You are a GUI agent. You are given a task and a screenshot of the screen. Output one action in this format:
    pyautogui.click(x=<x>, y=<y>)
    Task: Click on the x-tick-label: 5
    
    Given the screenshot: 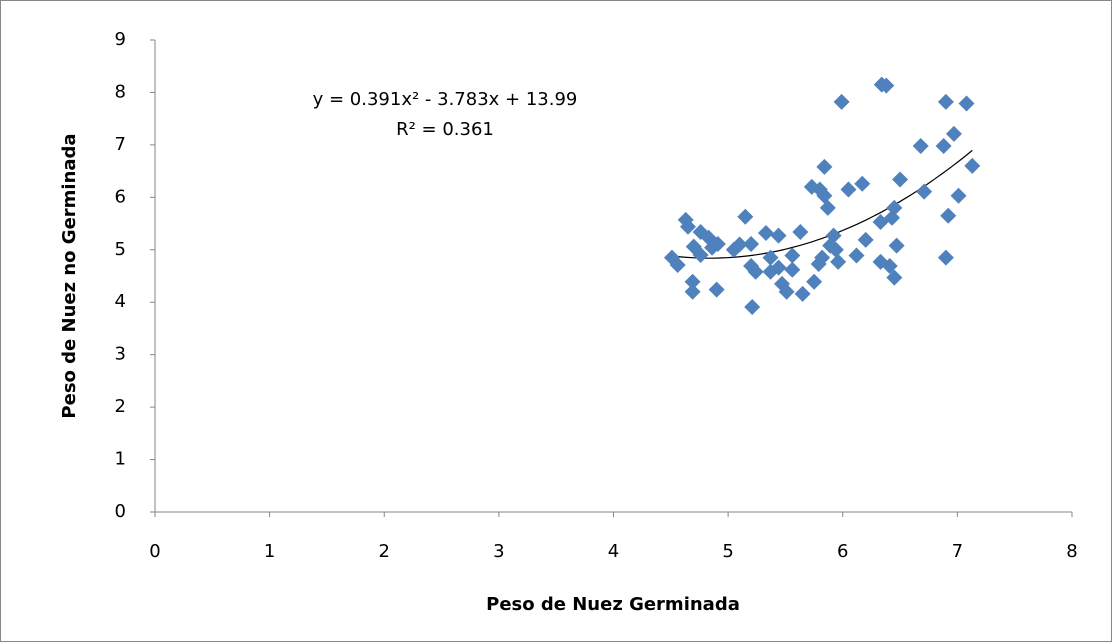 What is the action you would take?
    pyautogui.click(x=727, y=551)
    